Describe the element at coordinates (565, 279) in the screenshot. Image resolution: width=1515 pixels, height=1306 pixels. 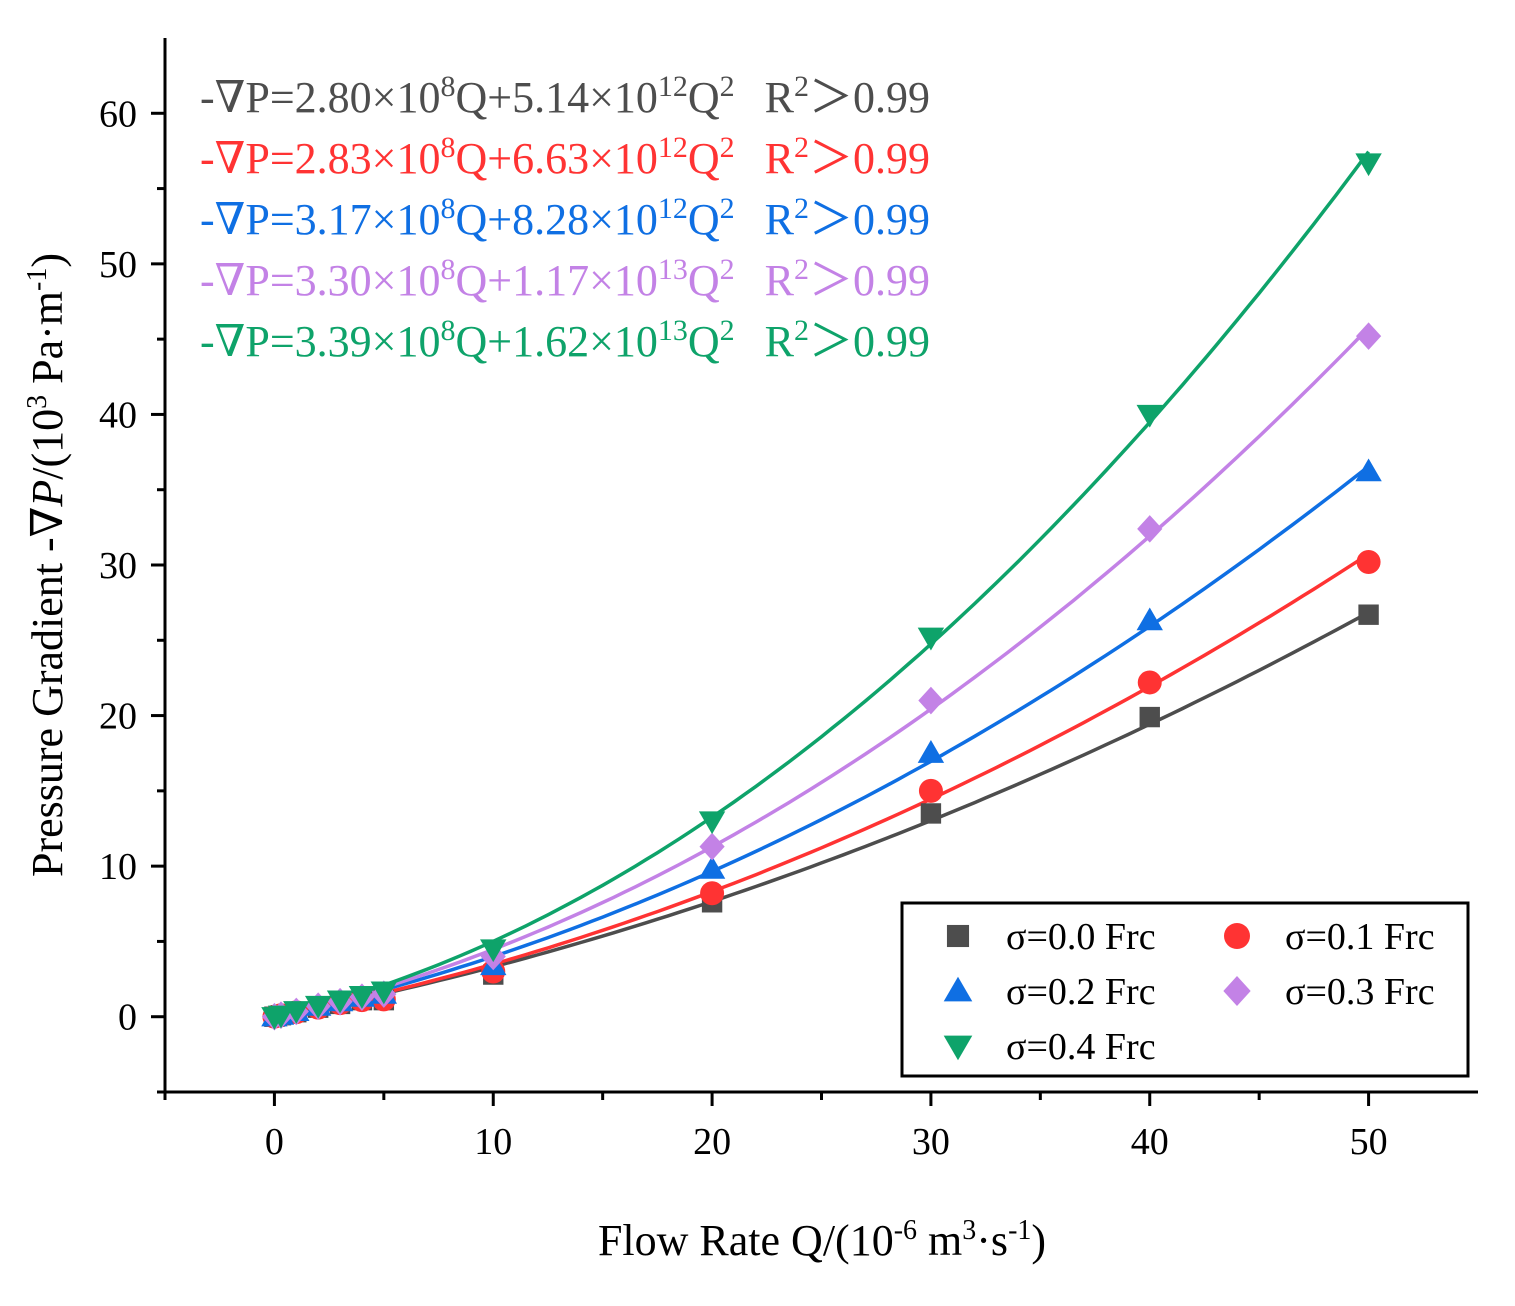
I see `fit-equation: -∇P=3.30×108Q+1.17×1013Q2 R2＞0.99` at that location.